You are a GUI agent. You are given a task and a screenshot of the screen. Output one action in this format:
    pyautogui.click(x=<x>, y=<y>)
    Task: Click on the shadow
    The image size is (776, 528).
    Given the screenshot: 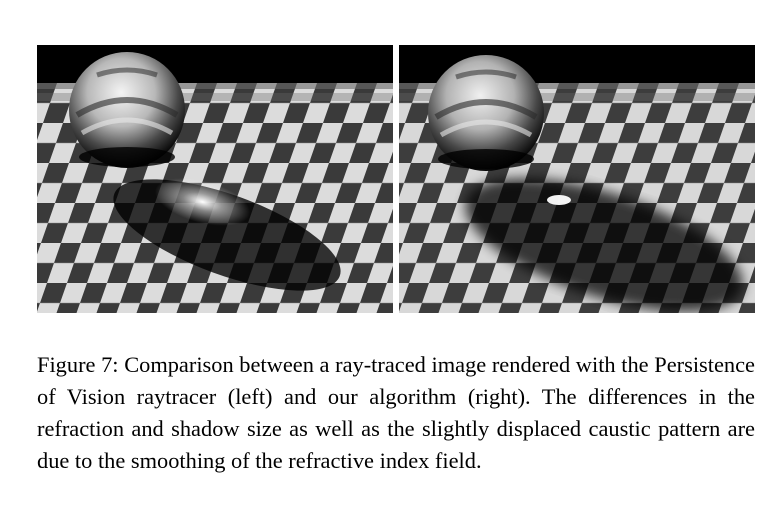 What is the action you would take?
    pyautogui.click(x=604, y=245)
    